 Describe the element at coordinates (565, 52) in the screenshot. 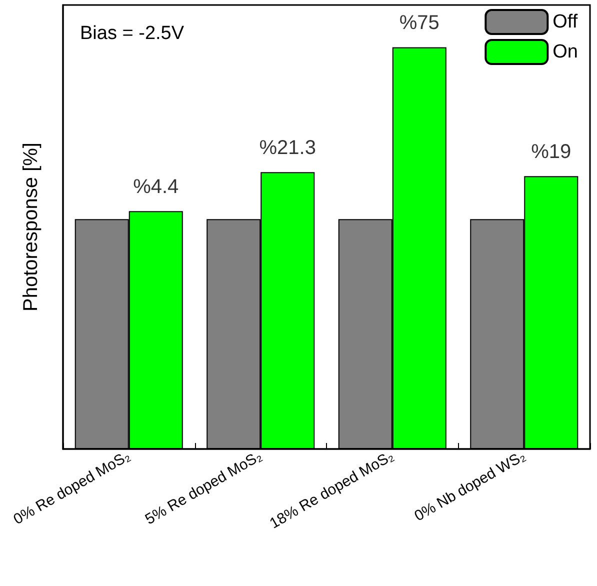

I see `legend-label: On` at that location.